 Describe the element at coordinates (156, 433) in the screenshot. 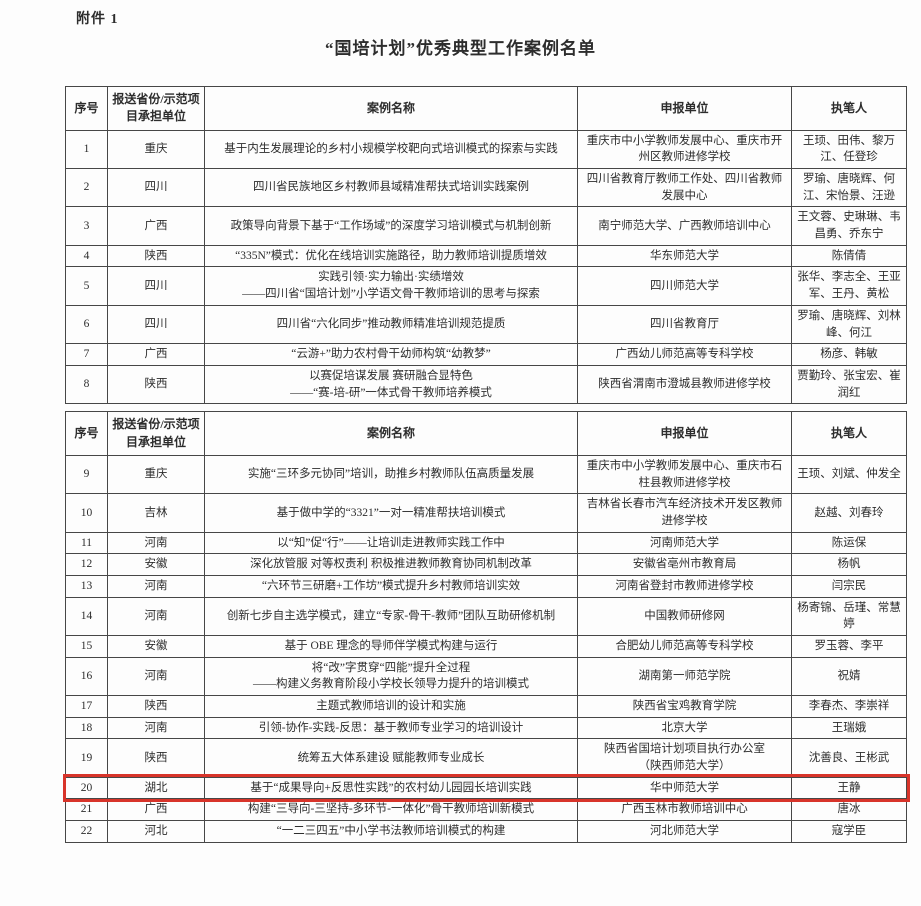

I see `column-header: 报送省份/示范项目承担单位` at that location.